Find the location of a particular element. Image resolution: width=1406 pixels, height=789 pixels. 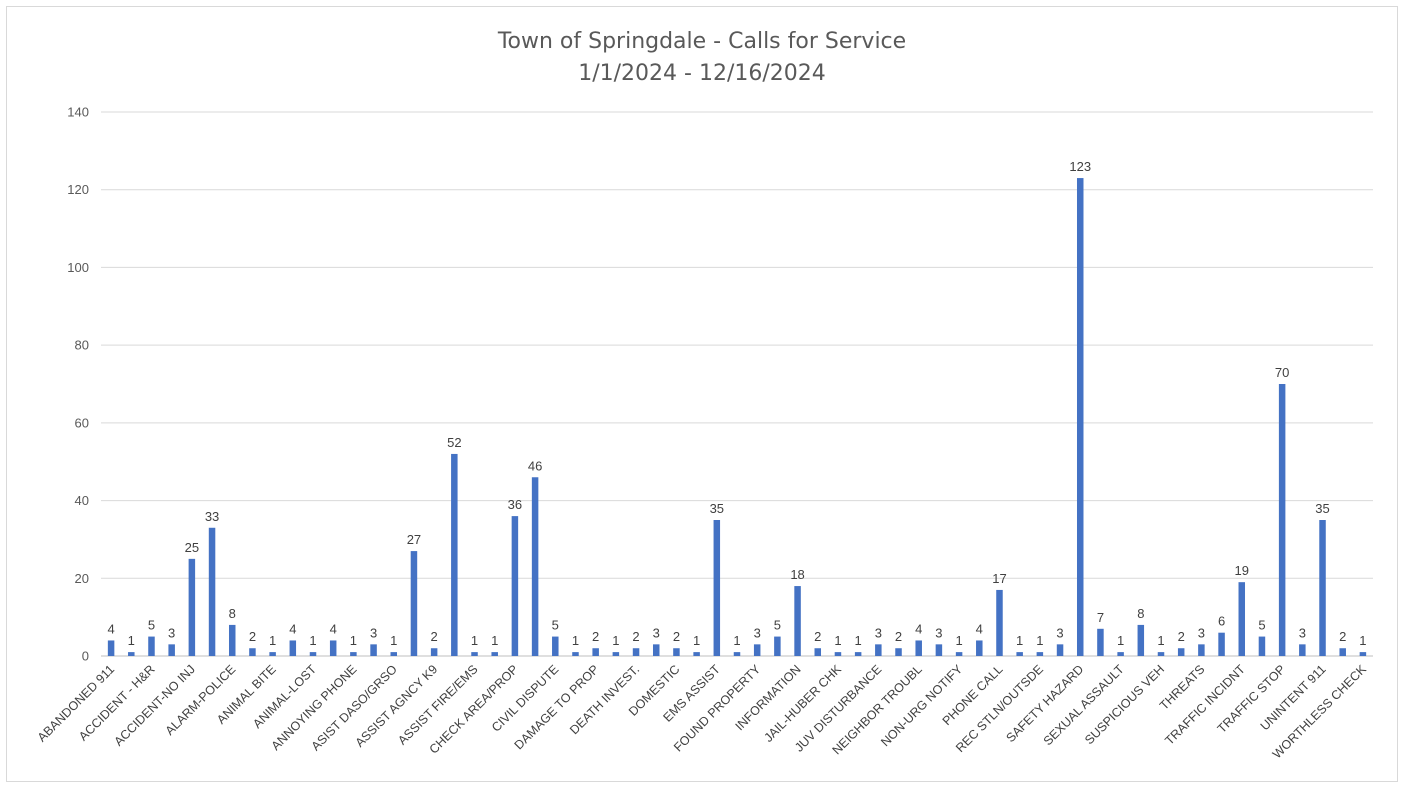

y-tick-label: 120 is located at coordinates (78, 189).